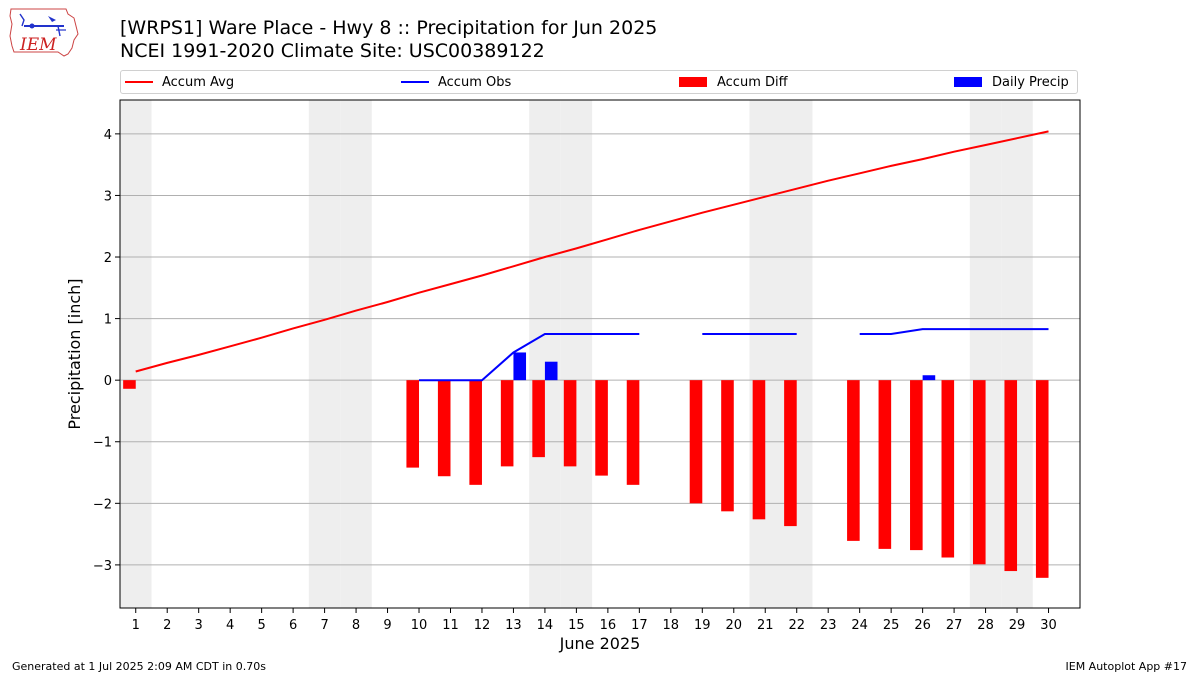  Describe the element at coordinates (1048, 625) in the screenshot. I see `x-tick-label: 30` at that location.